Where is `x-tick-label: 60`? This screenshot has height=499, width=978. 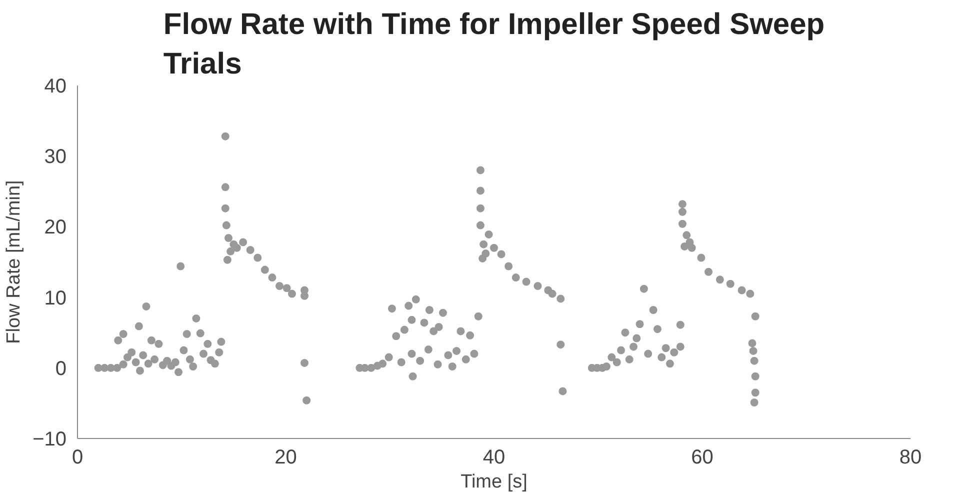
x-tick-label: 60 is located at coordinates (702, 457).